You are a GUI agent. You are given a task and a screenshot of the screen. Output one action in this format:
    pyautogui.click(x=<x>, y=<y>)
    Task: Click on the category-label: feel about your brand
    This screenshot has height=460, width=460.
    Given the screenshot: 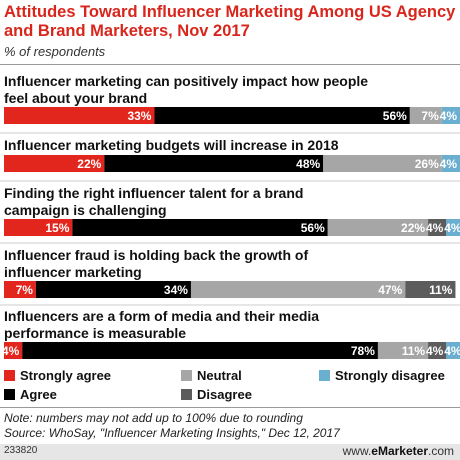 What is the action you would take?
    pyautogui.click(x=75, y=98)
    